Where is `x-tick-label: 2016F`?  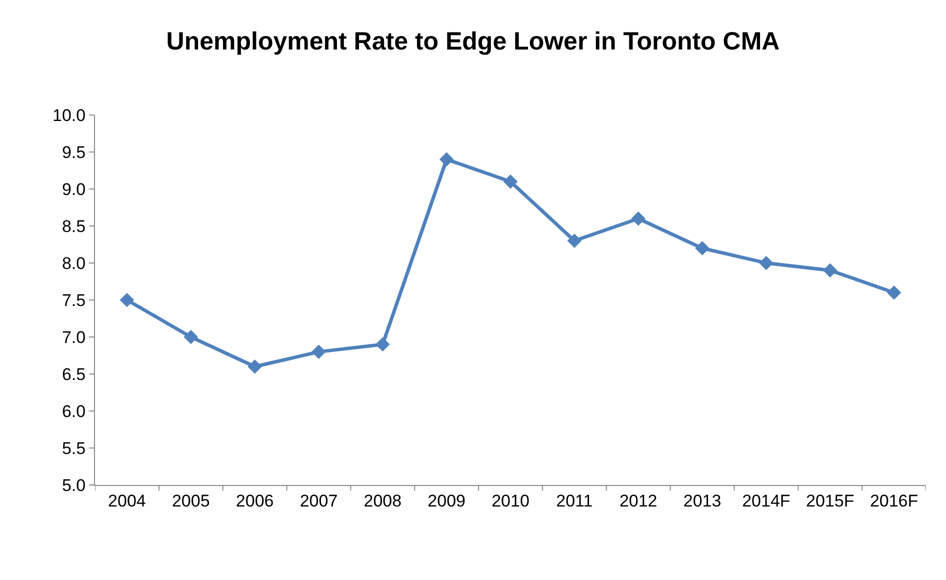 x-tick-label: 2016F is located at coordinates (894, 500).